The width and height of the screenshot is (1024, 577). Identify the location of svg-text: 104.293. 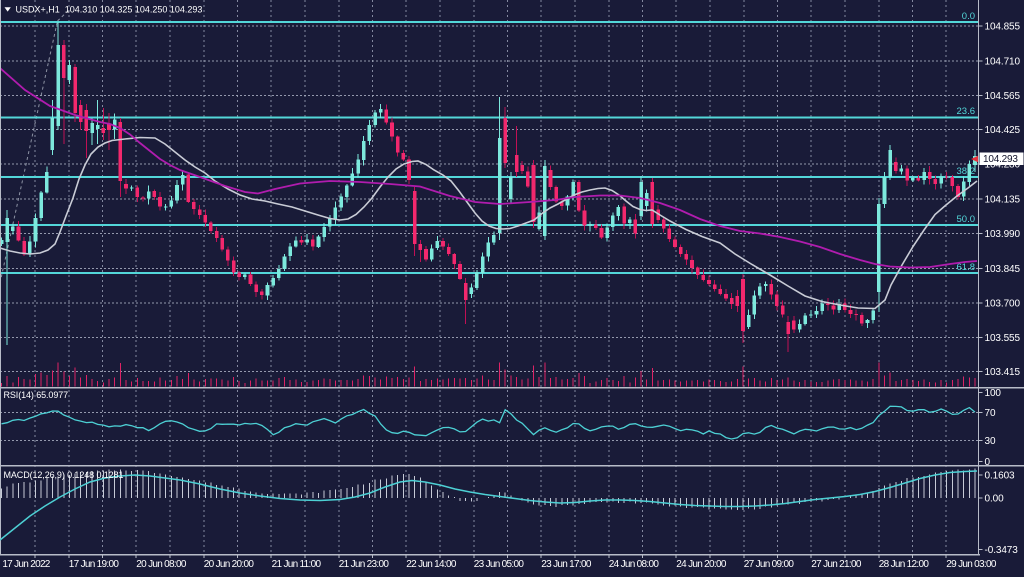
(1000, 159).